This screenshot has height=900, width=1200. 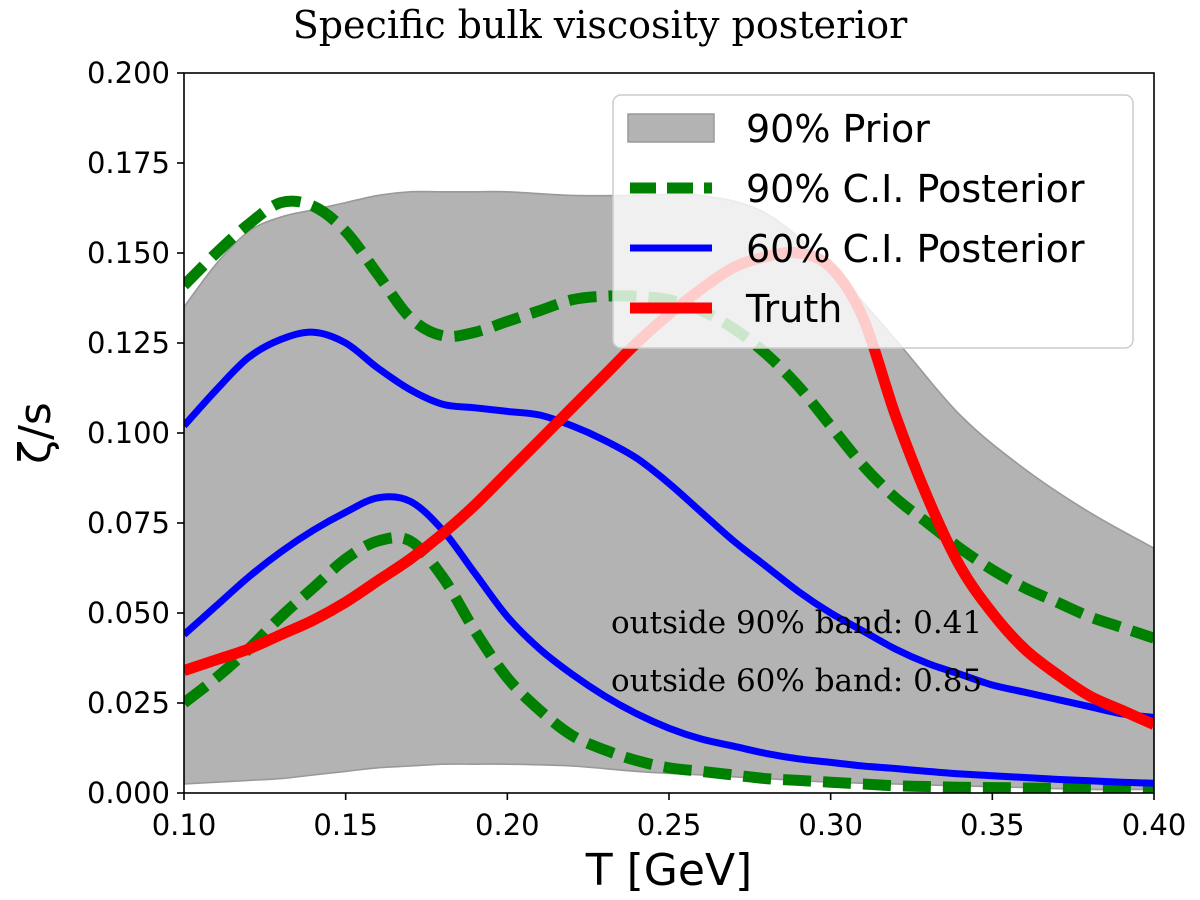 What do you see at coordinates (128, 793) in the screenshot?
I see `y-tick-label: 0.000` at bounding box center [128, 793].